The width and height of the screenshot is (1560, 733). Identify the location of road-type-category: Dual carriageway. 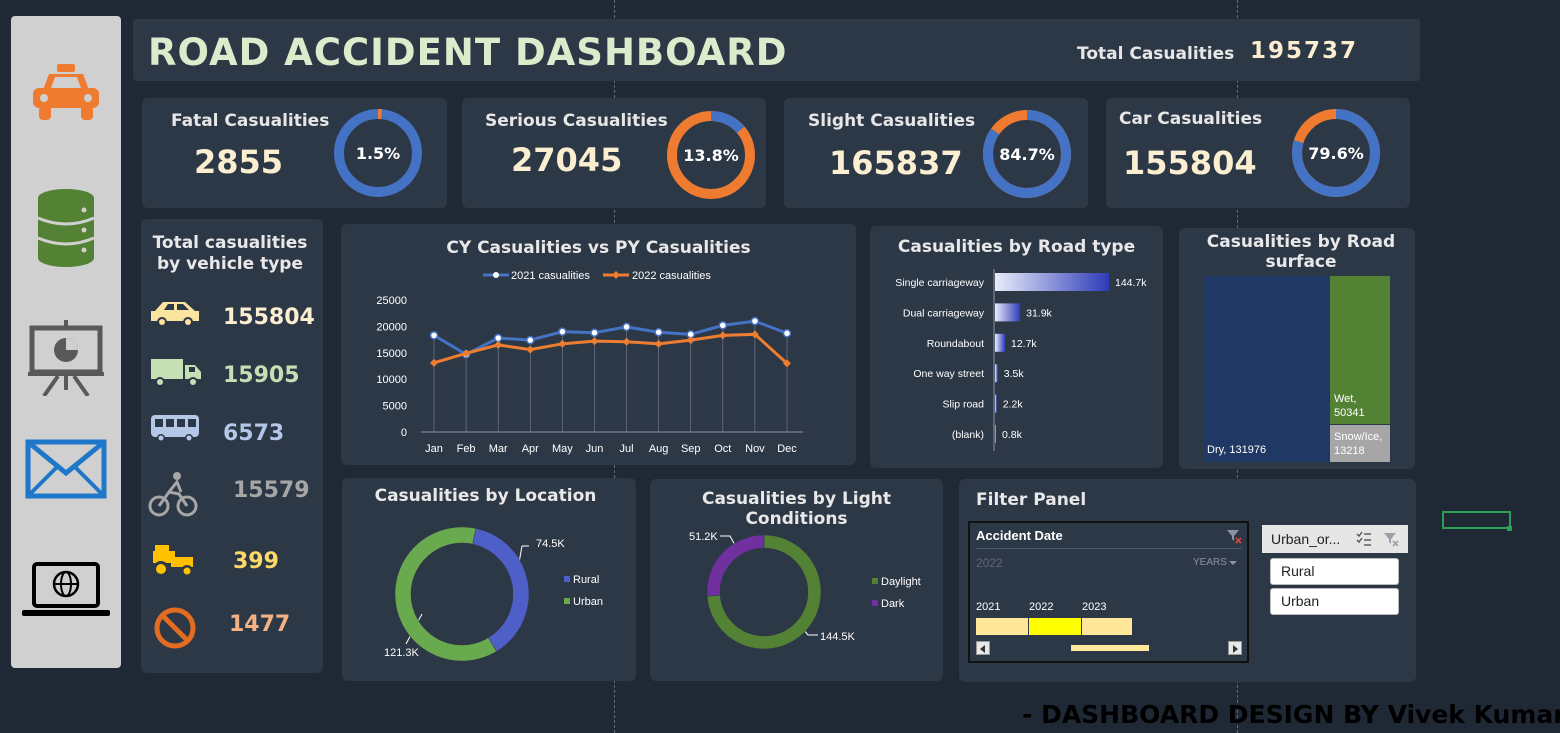
(944, 313).